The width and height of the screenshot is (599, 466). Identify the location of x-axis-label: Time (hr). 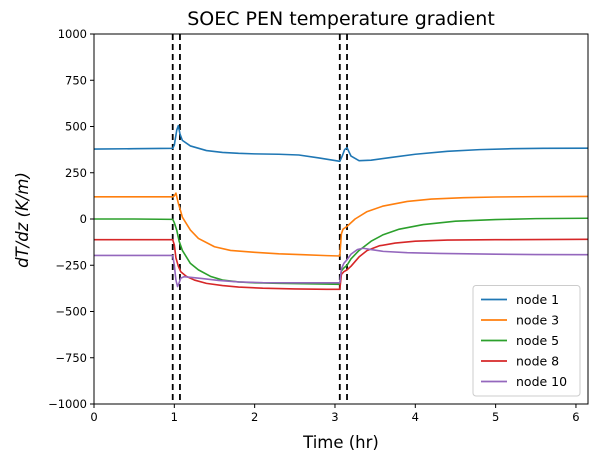
(340, 442).